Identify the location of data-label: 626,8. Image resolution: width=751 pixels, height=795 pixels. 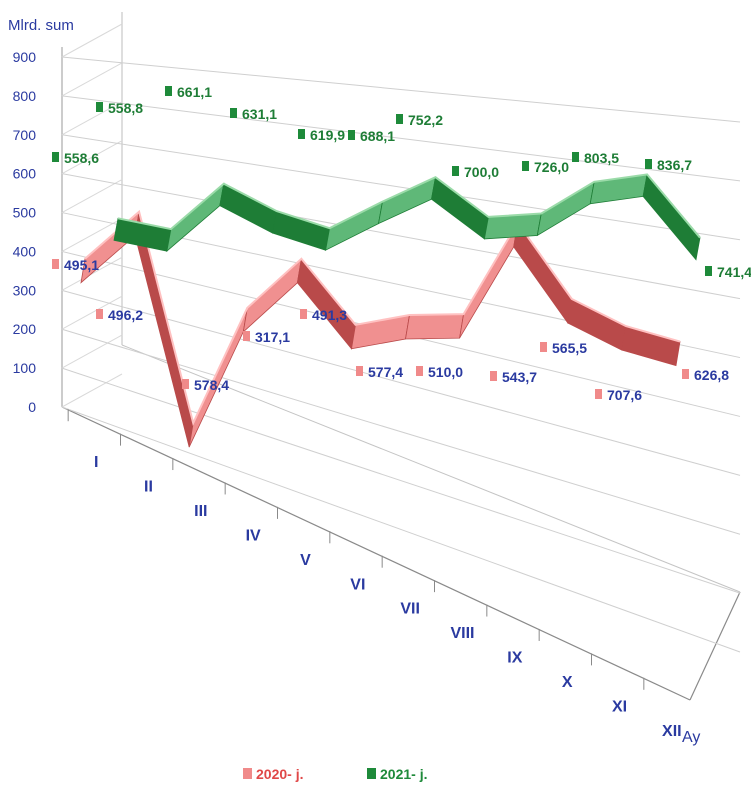
(711, 375).